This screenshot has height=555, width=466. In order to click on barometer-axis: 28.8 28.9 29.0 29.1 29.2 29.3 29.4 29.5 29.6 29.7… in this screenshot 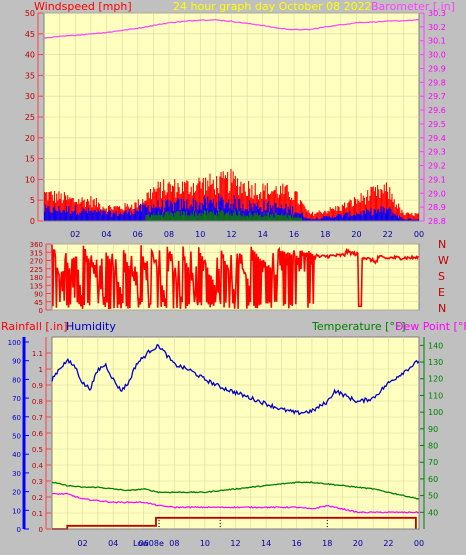, I will do `click(433, 117)`.